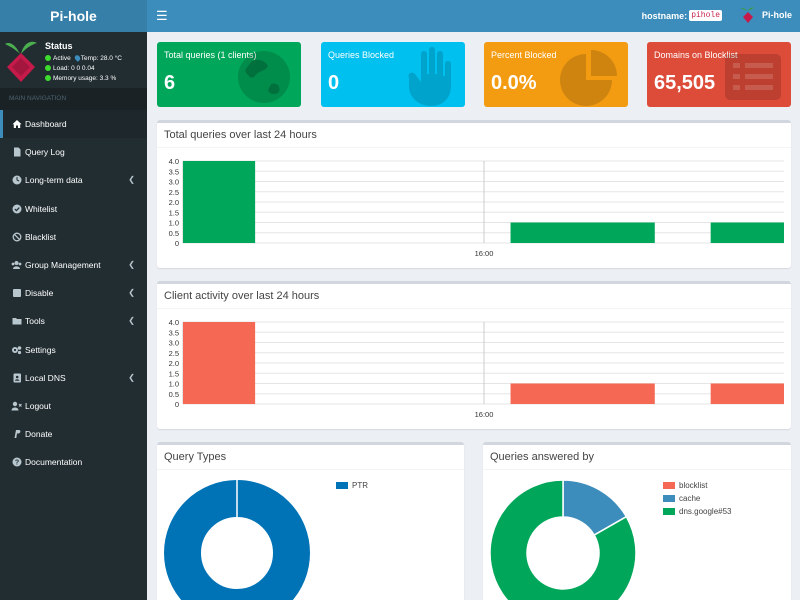 This screenshot has height=600, width=800. What do you see at coordinates (334, 83) in the screenshot?
I see `queries-blocked-value: 0` at bounding box center [334, 83].